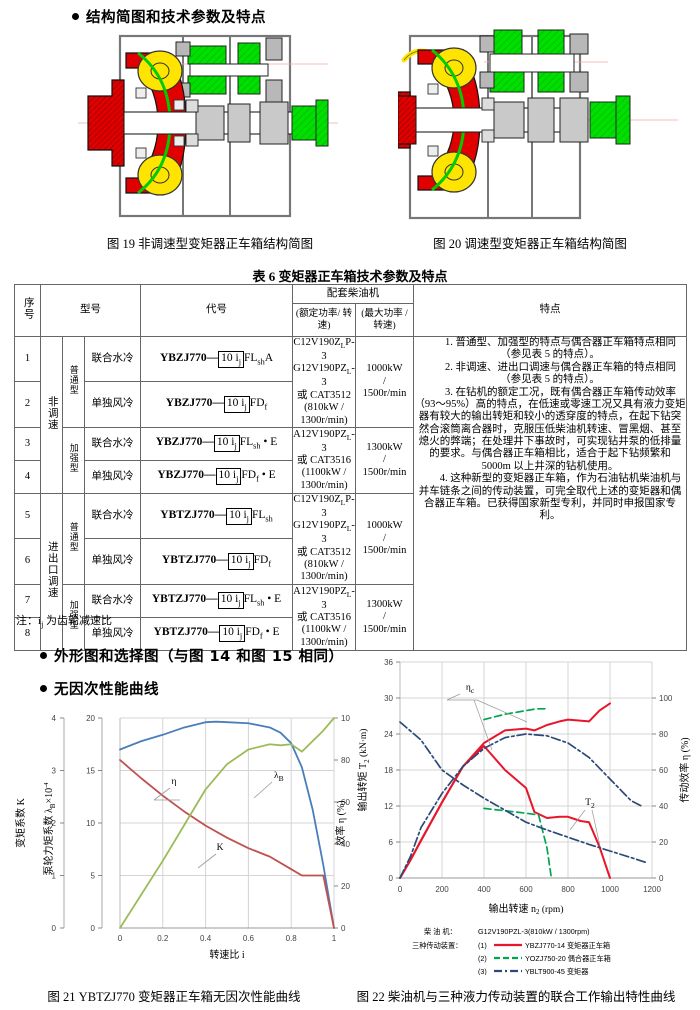  I want to click on svg-text: 1200, so click(652, 889).